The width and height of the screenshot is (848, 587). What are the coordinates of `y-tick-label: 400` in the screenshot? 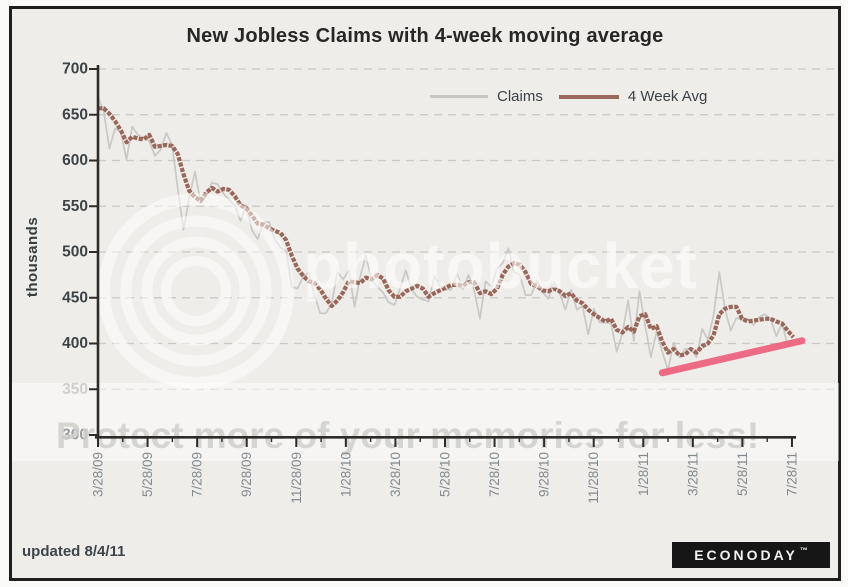 It's located at (75, 343).